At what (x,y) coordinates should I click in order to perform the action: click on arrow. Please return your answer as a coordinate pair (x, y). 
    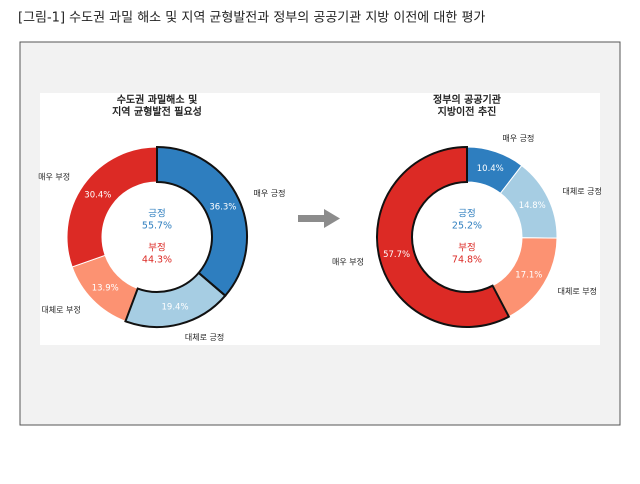
    Looking at the image, I should click on (319, 218).